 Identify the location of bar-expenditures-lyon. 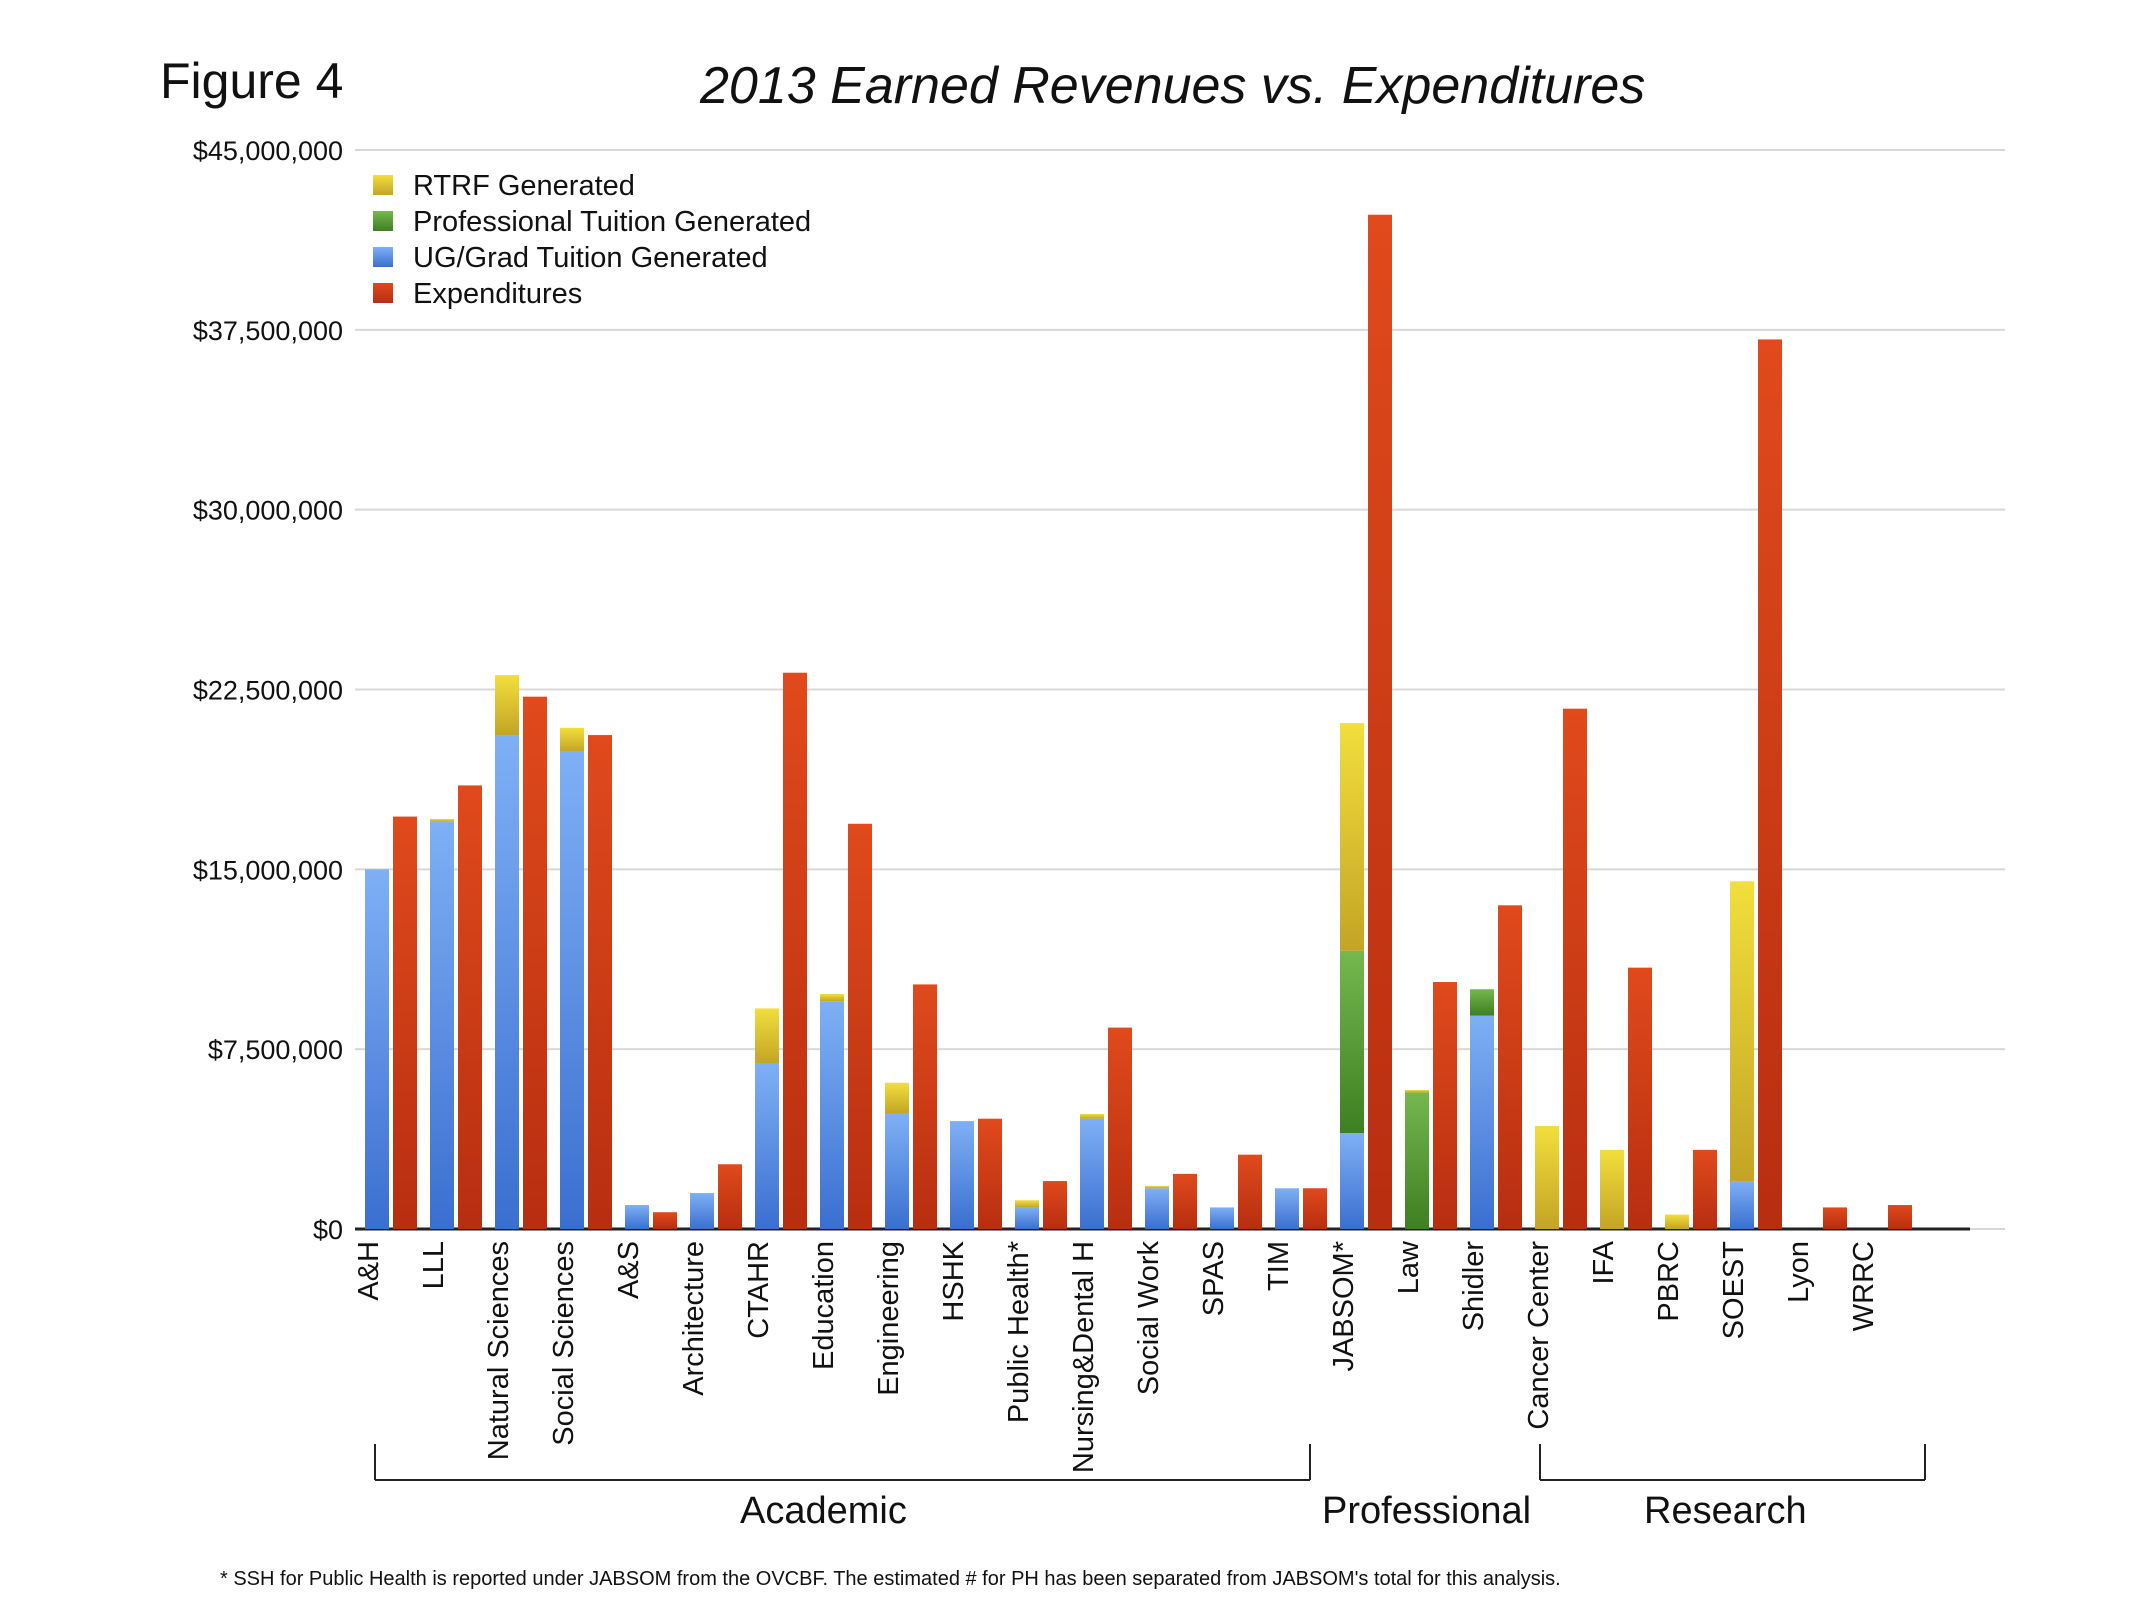
(1835, 1218).